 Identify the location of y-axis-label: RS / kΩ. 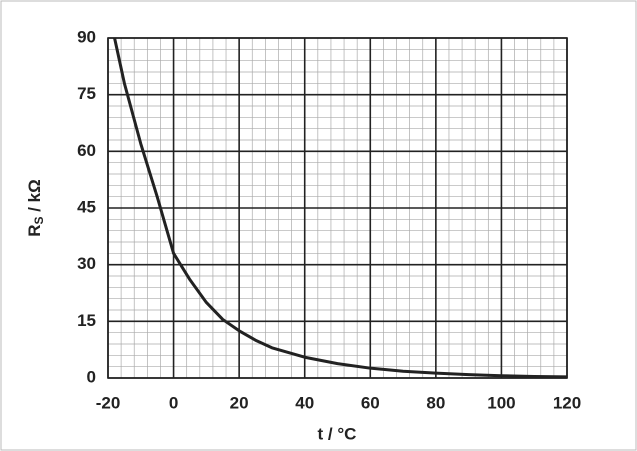
(35, 208).